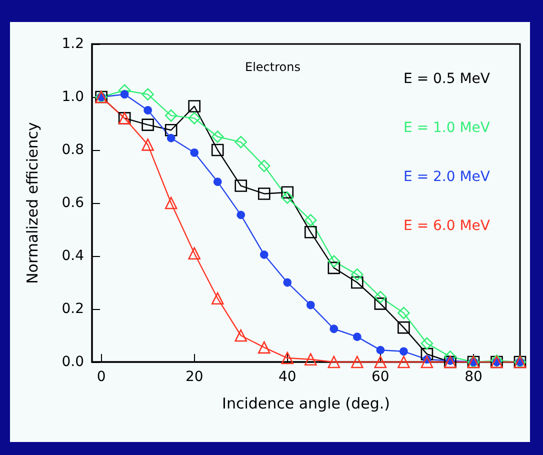 The height and width of the screenshot is (455, 543). I want to click on x-tick-label: 60, so click(381, 377).